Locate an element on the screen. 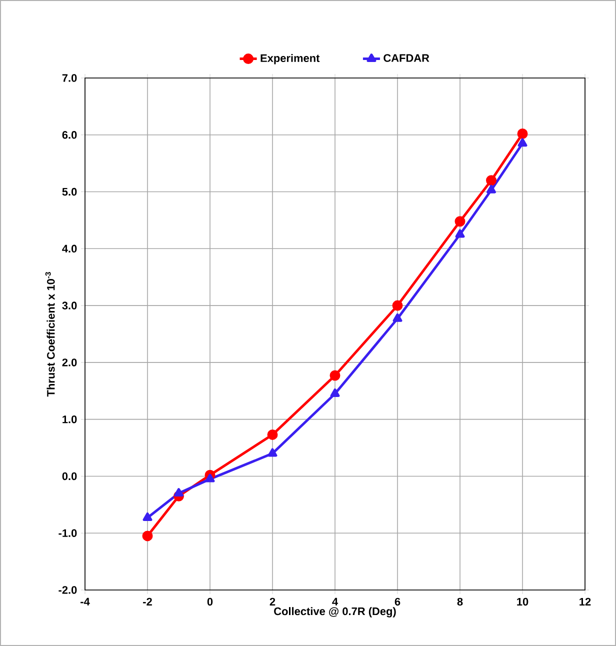  y-axis-title: Thrust Coefficient x 10$^{-3}$ is located at coordinates (50, 334).